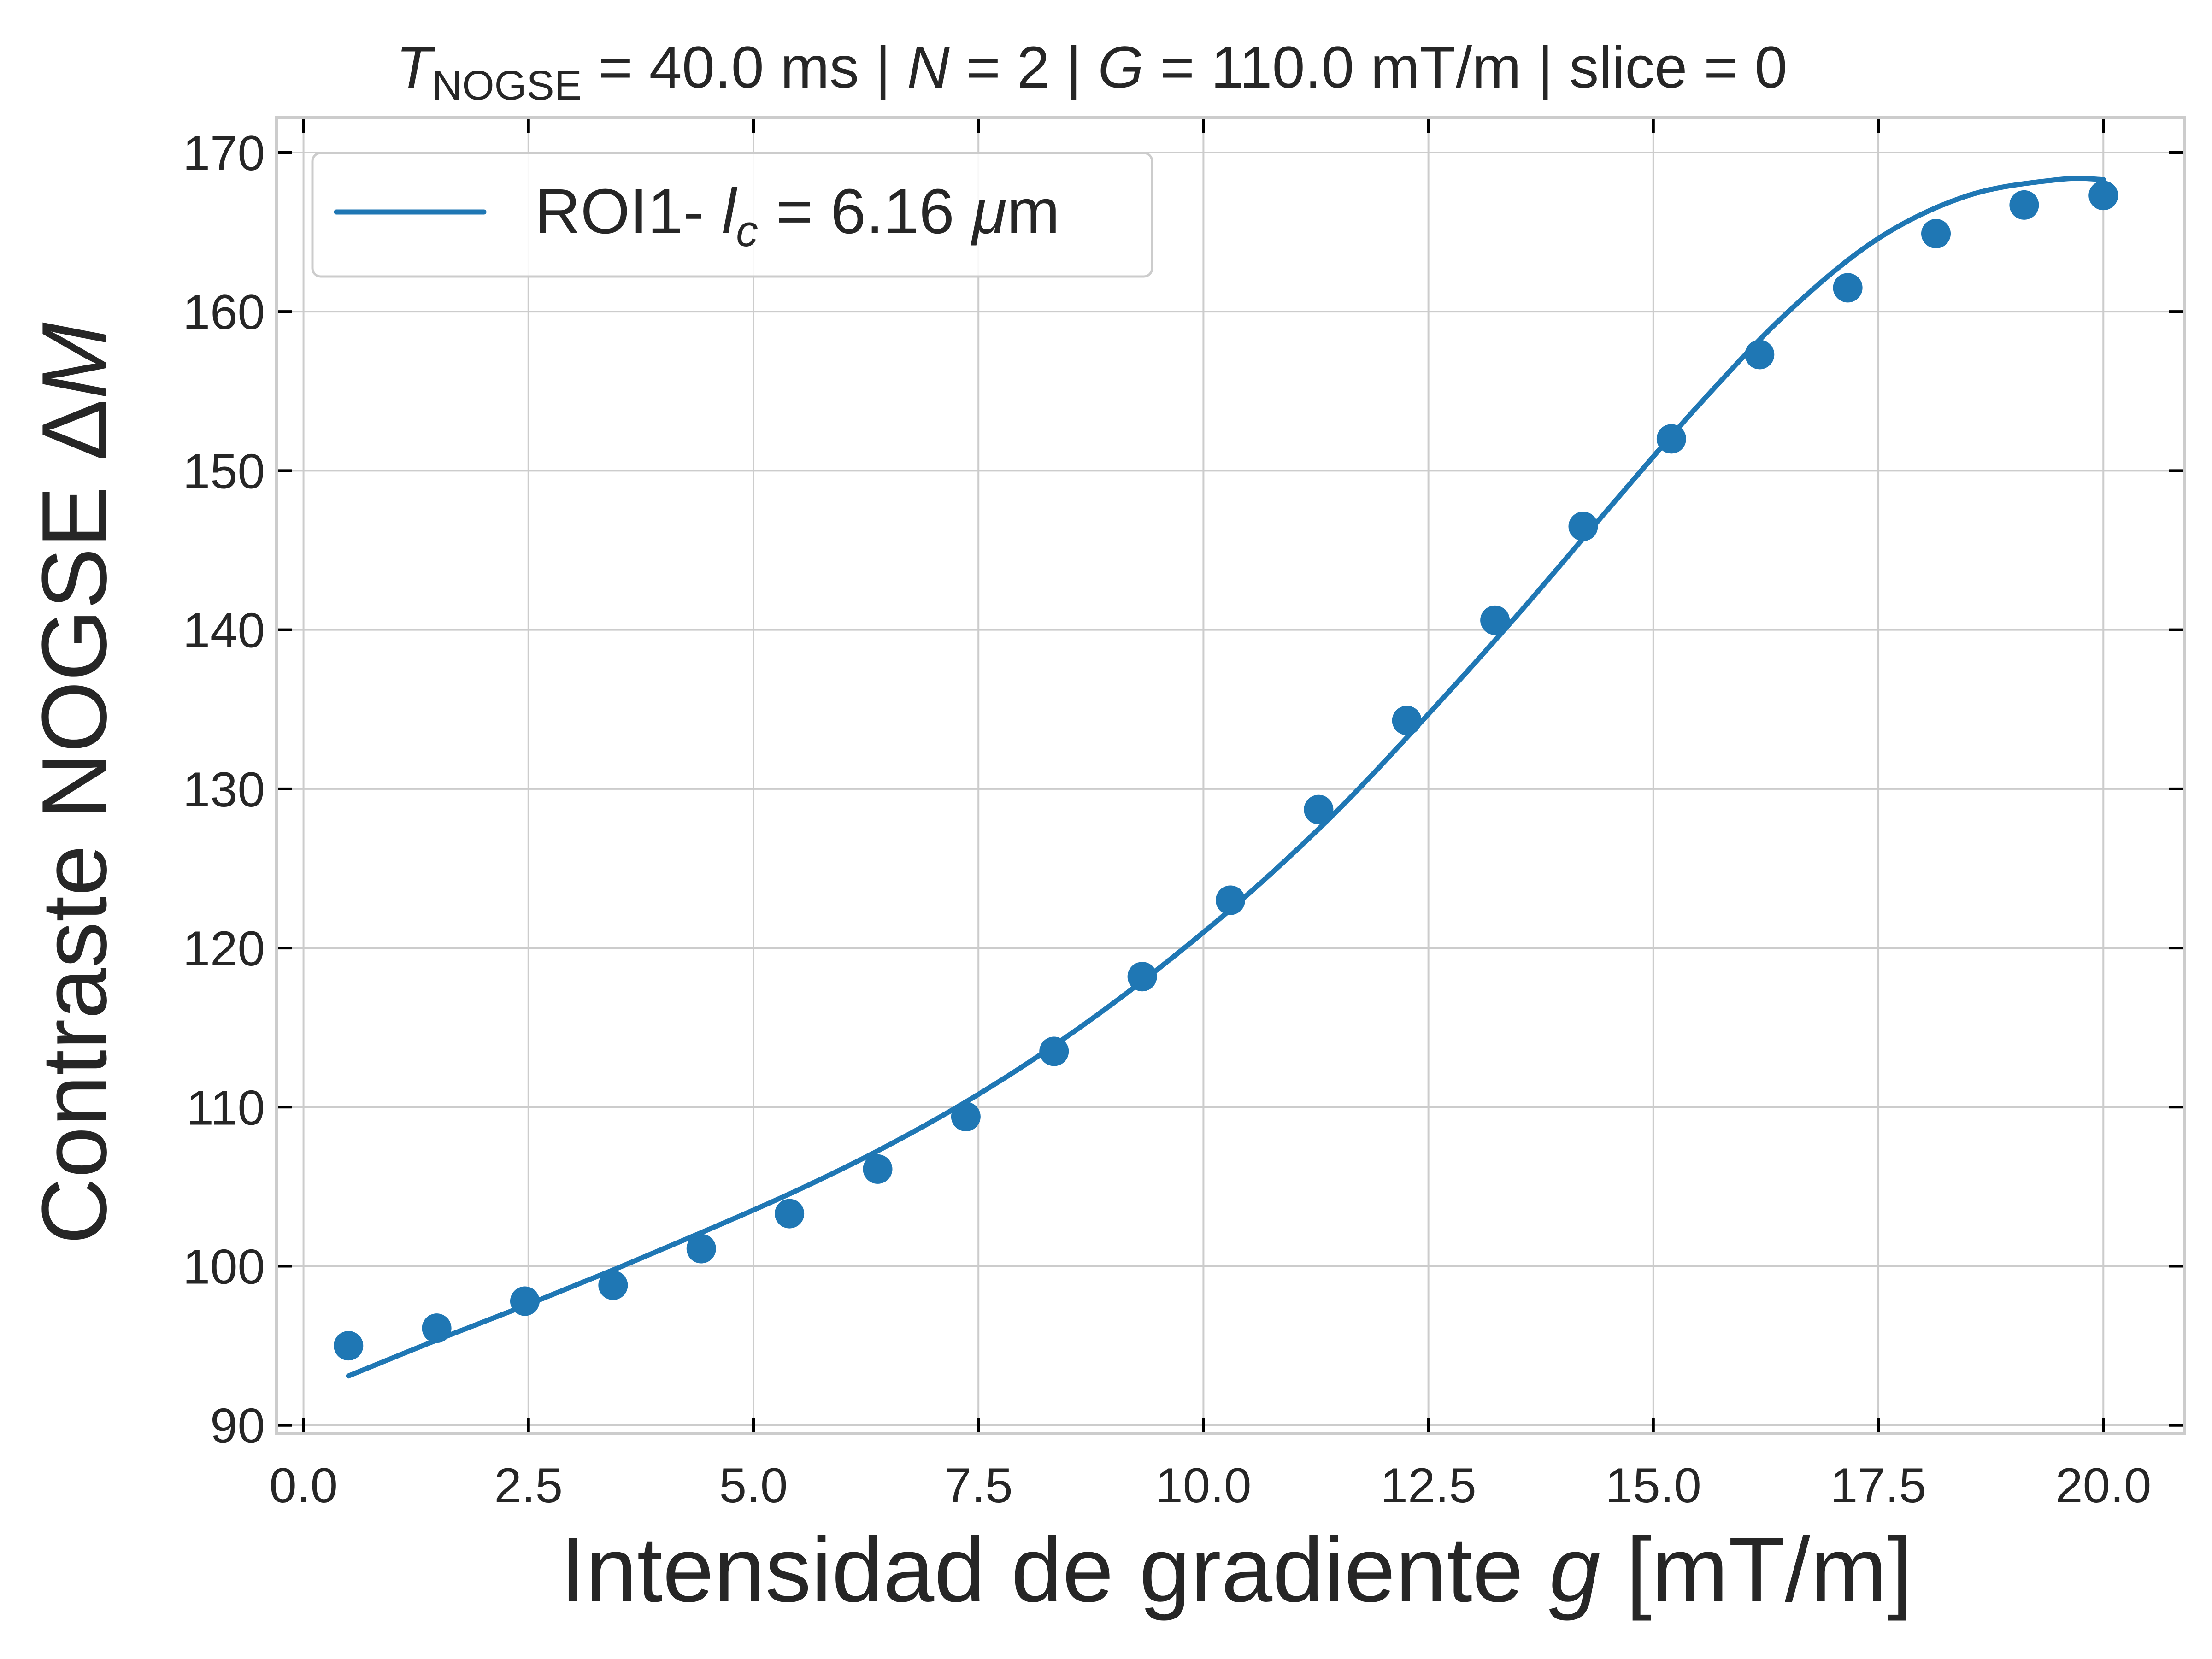 The width and height of the screenshot is (2212, 1659). Describe the element at coordinates (1756, 1569) in the screenshot. I see `x-axis-title-suffix: [mT/m]` at that location.